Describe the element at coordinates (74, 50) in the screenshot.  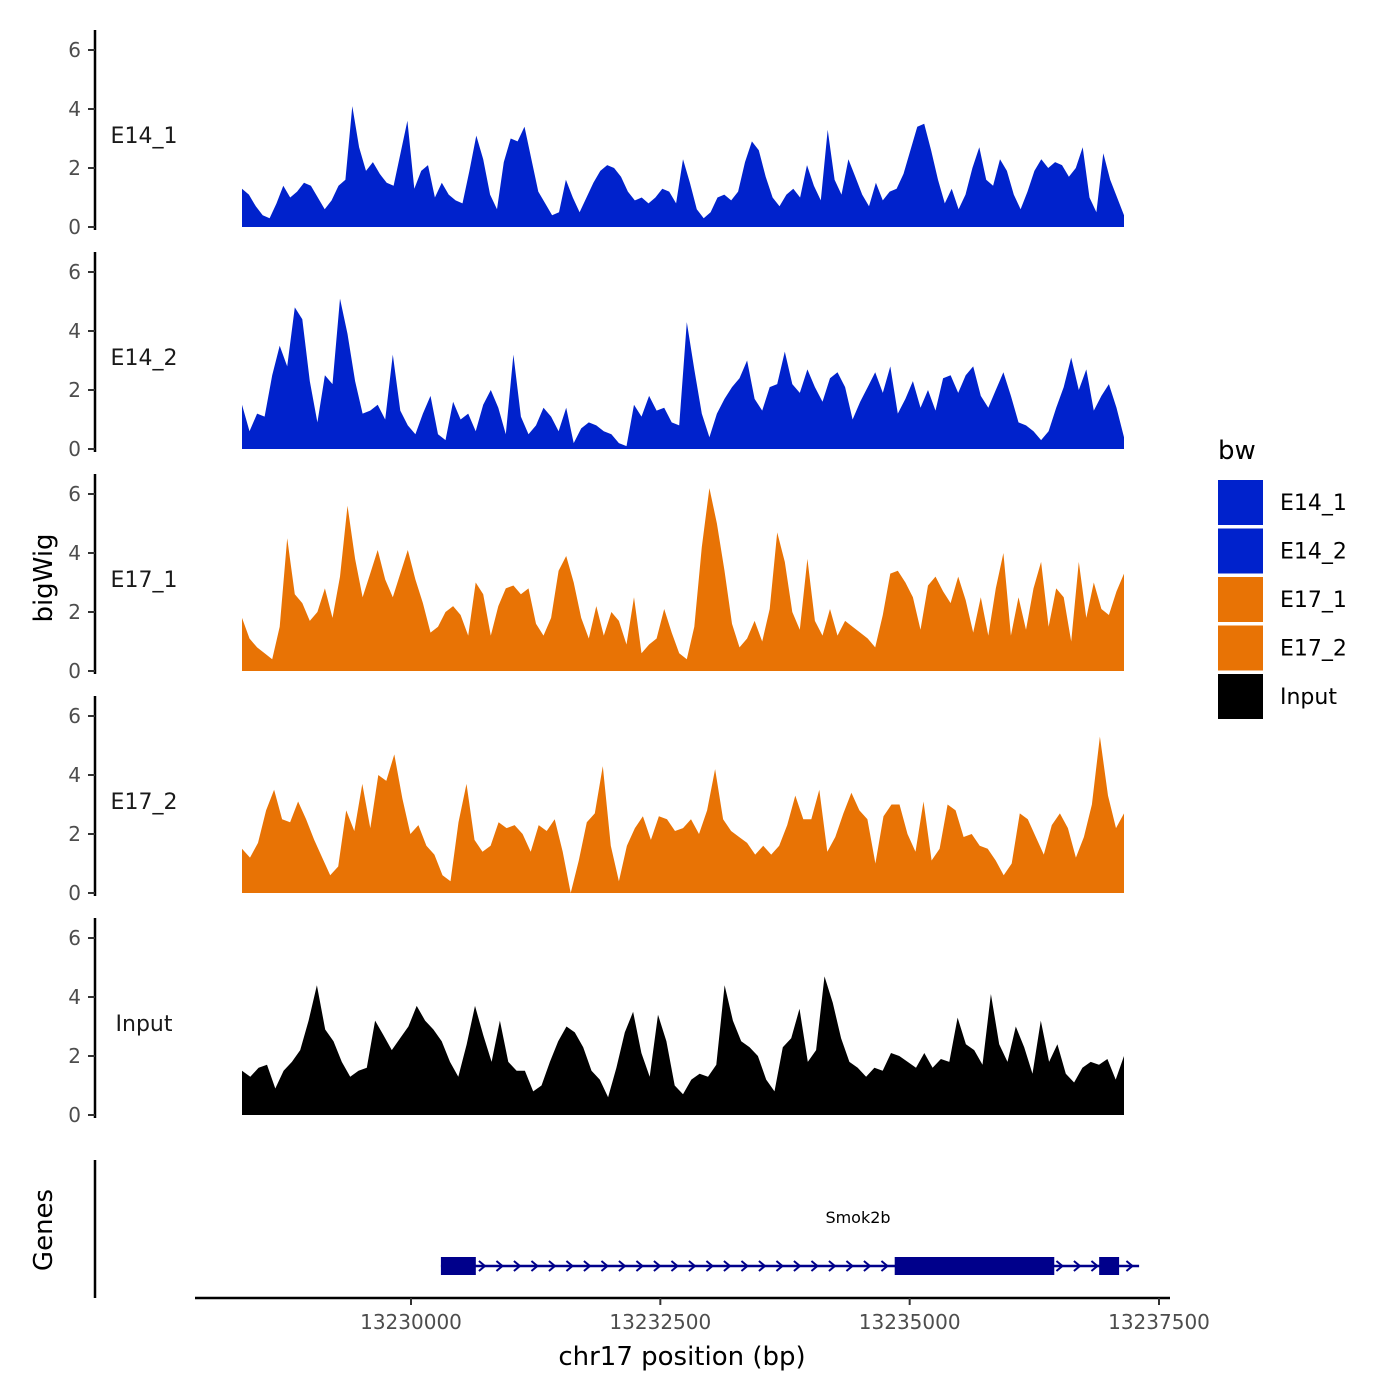
I see `track-e14-1-y-tick-label: 6` at that location.